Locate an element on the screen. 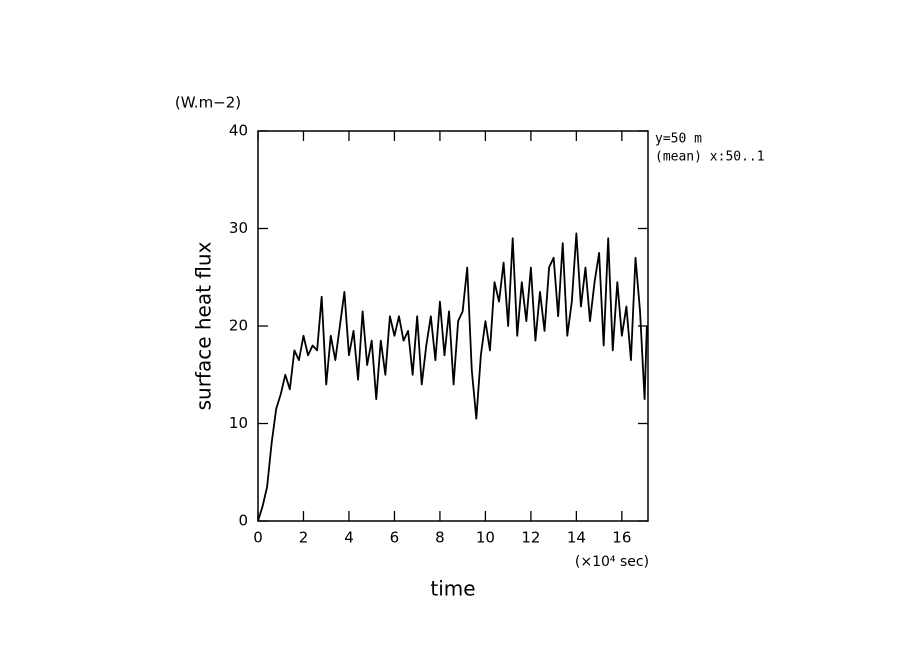 This screenshot has height=658, width=904. x-axis-label: time is located at coordinates (452, 589).